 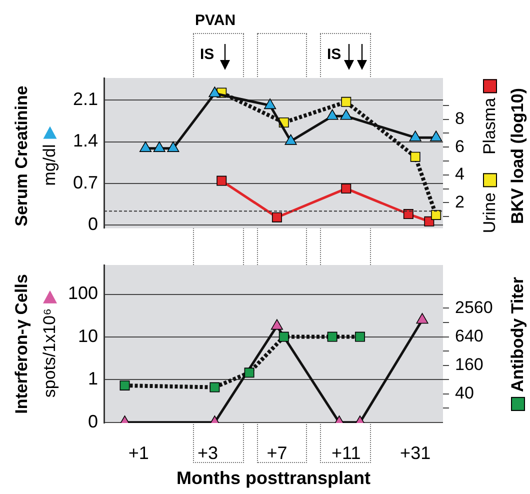 What do you see at coordinates (490, 125) in the screenshot?
I see `legend-label: Plasma` at bounding box center [490, 125].